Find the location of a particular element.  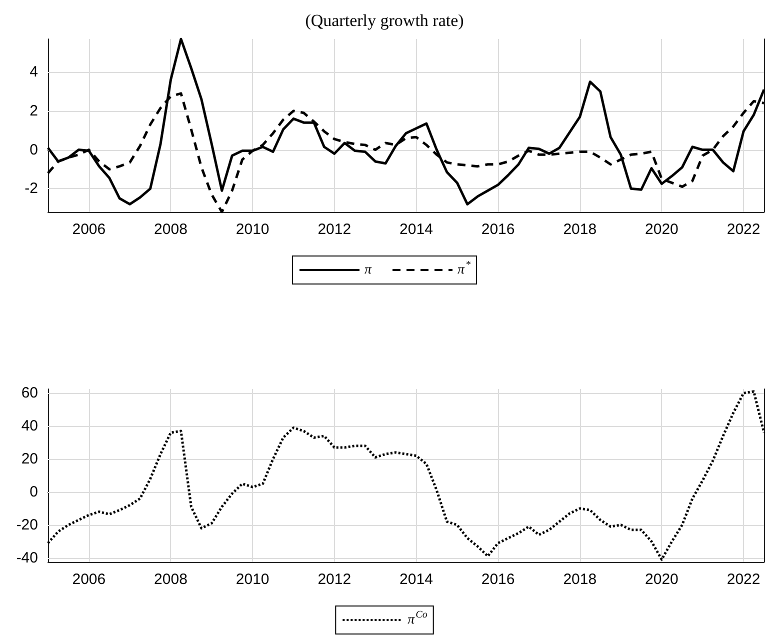

y-tick-label: -20 is located at coordinates (27, 525).